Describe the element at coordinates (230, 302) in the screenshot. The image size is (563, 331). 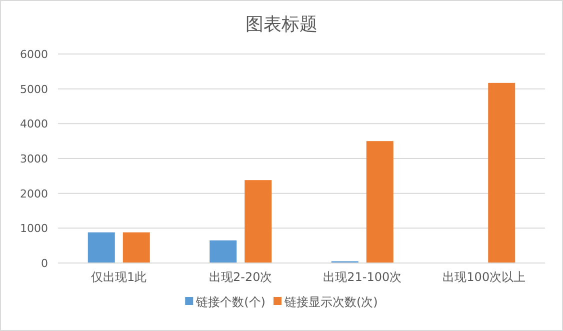
I see `legend-label: 链接个数(个)` at that location.